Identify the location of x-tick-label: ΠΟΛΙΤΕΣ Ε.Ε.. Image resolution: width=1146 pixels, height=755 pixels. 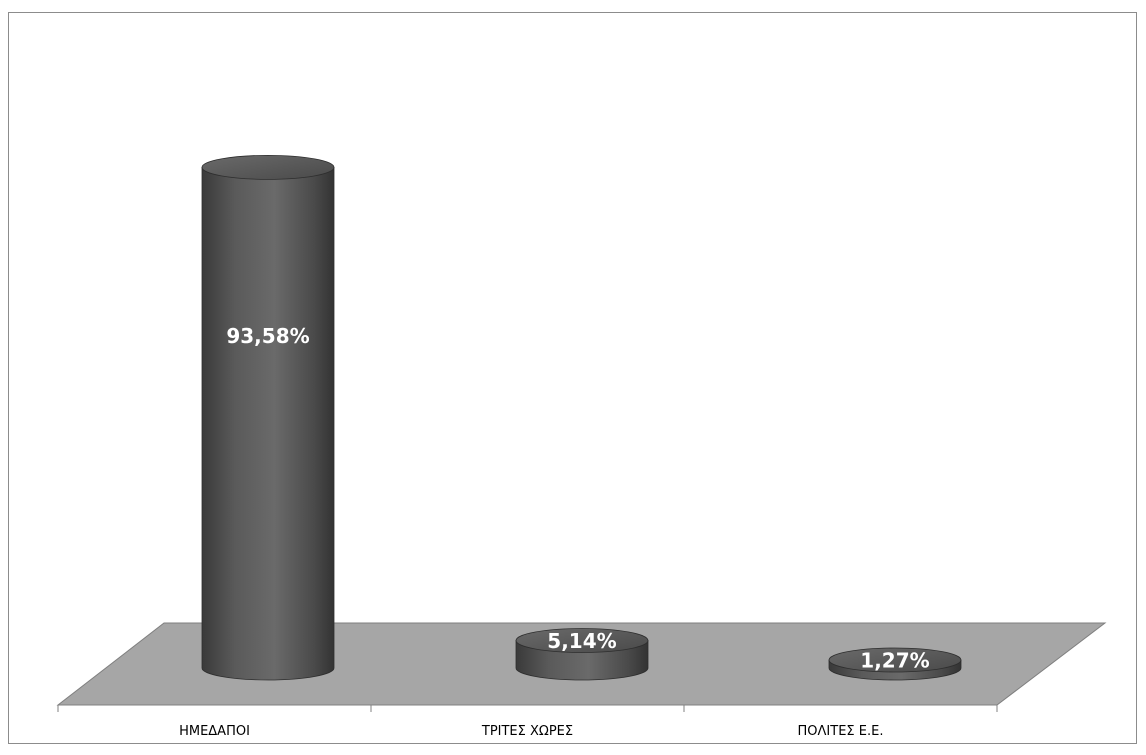
(841, 731).